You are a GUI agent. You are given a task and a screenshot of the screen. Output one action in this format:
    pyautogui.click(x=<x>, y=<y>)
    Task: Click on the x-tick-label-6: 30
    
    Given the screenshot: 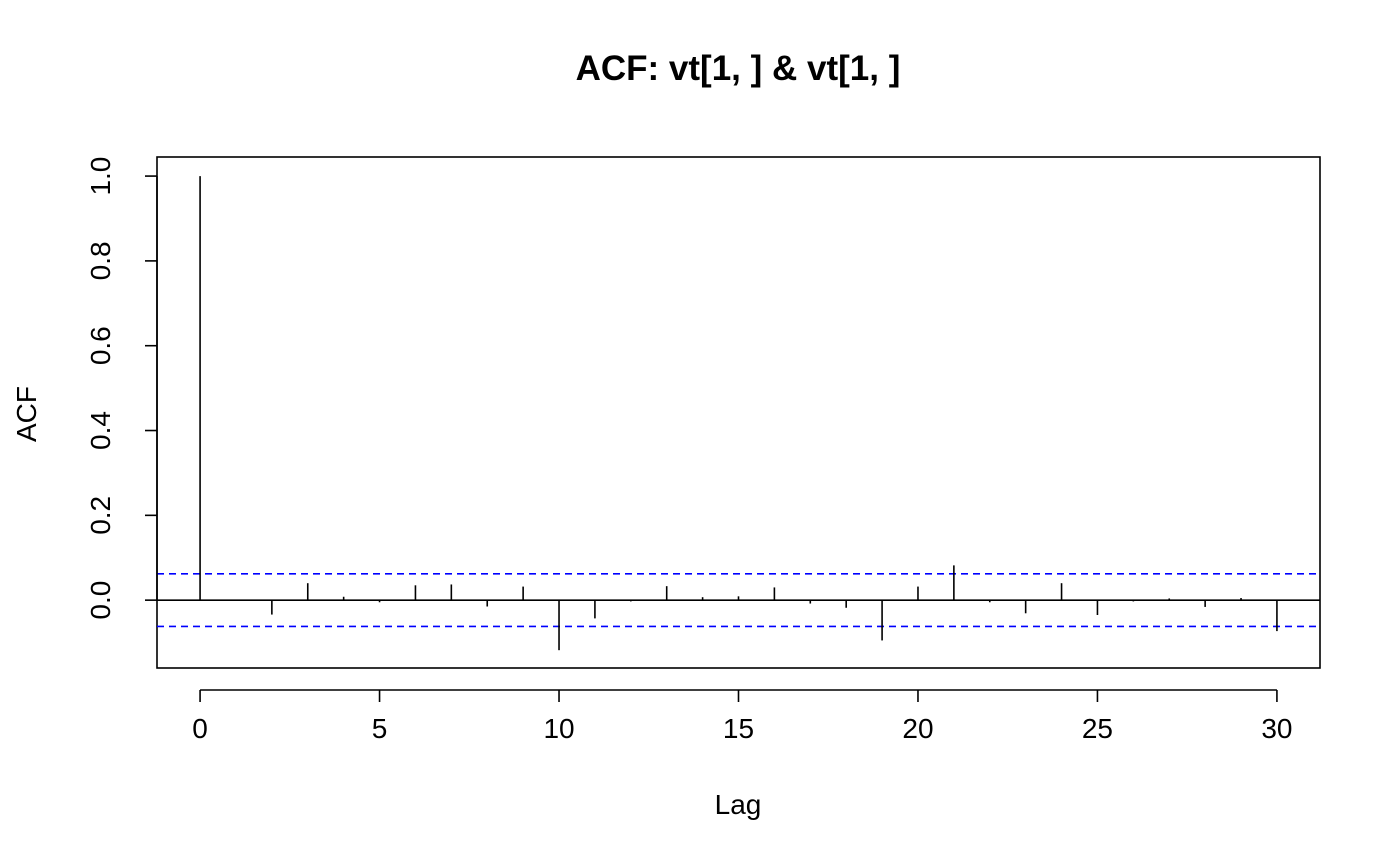 What is the action you would take?
    pyautogui.click(x=1276, y=728)
    